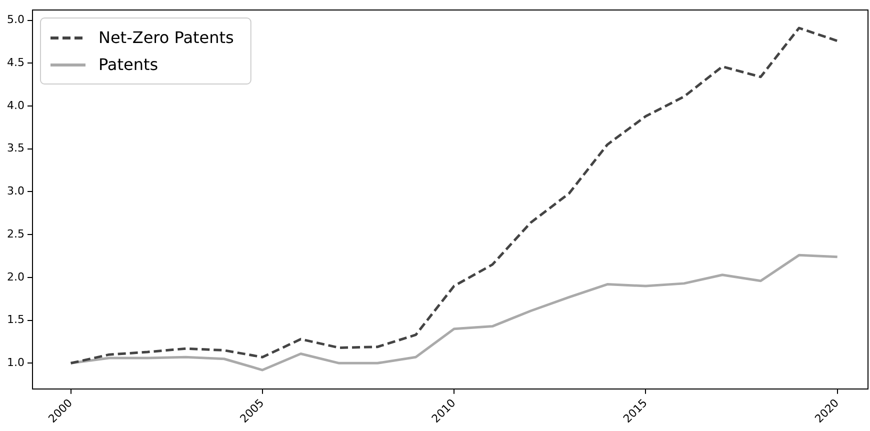  Describe the element at coordinates (15, 148) in the screenshot. I see `y-tick-label: 3.5` at that location.